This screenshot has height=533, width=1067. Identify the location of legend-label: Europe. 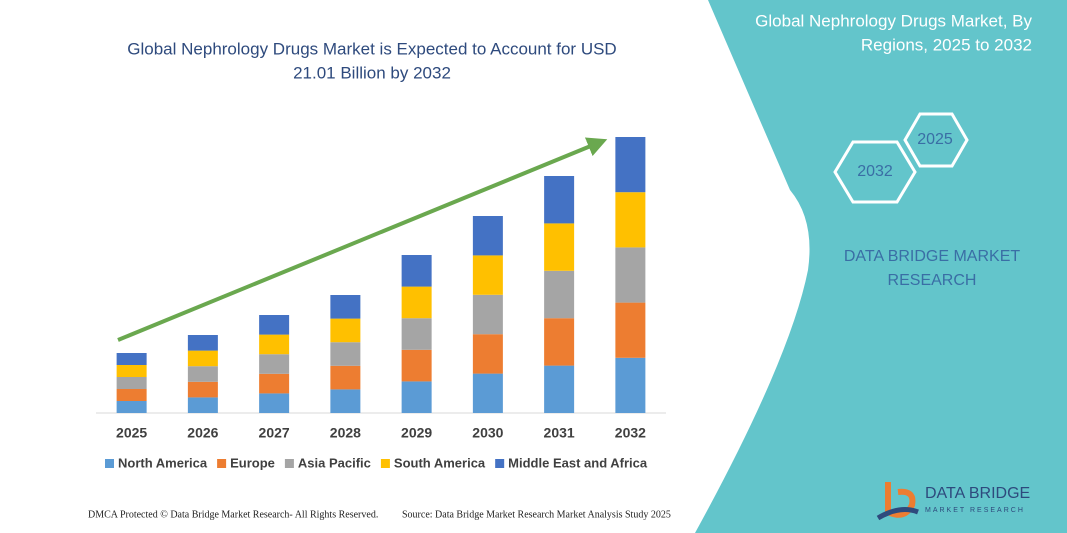
(252, 462).